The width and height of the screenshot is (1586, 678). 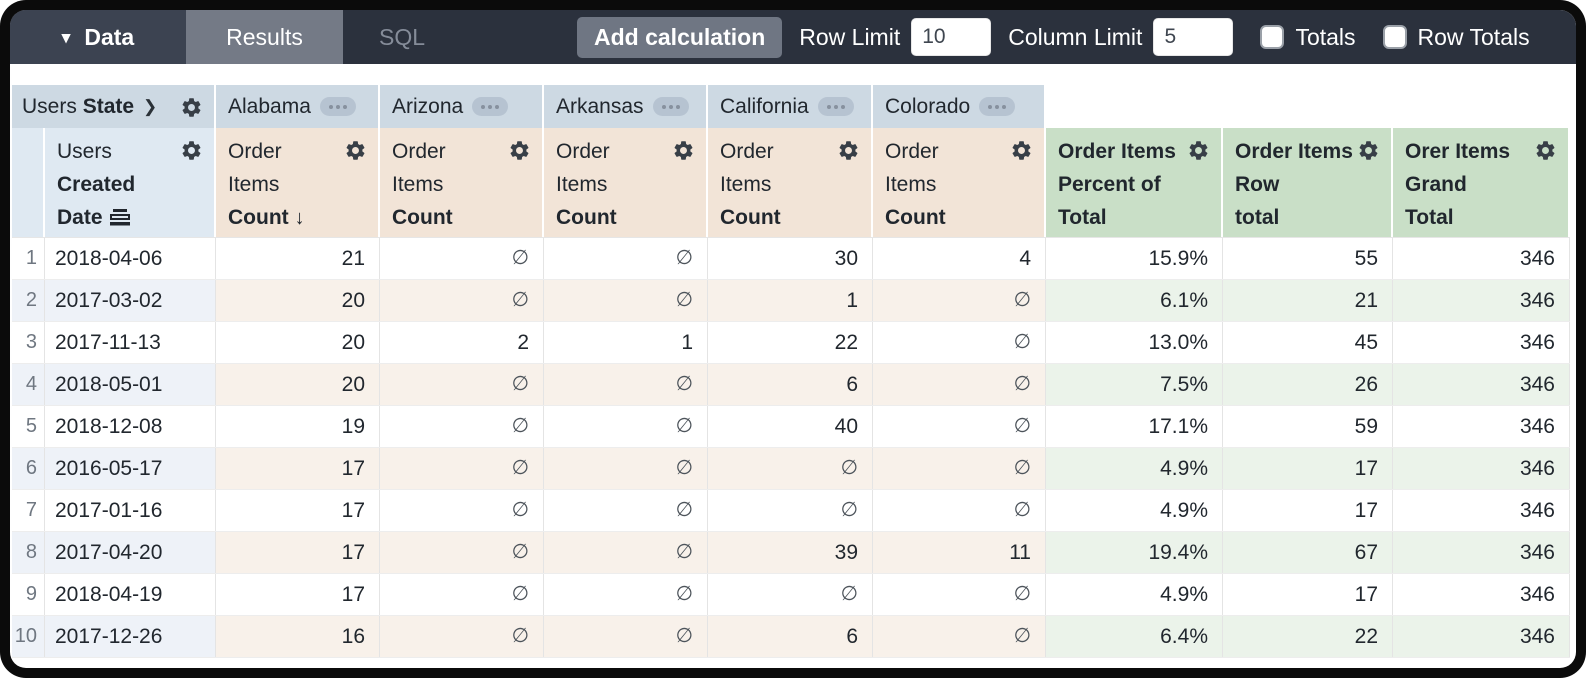 What do you see at coordinates (402, 37) in the screenshot?
I see `tab-sql: SQL` at bounding box center [402, 37].